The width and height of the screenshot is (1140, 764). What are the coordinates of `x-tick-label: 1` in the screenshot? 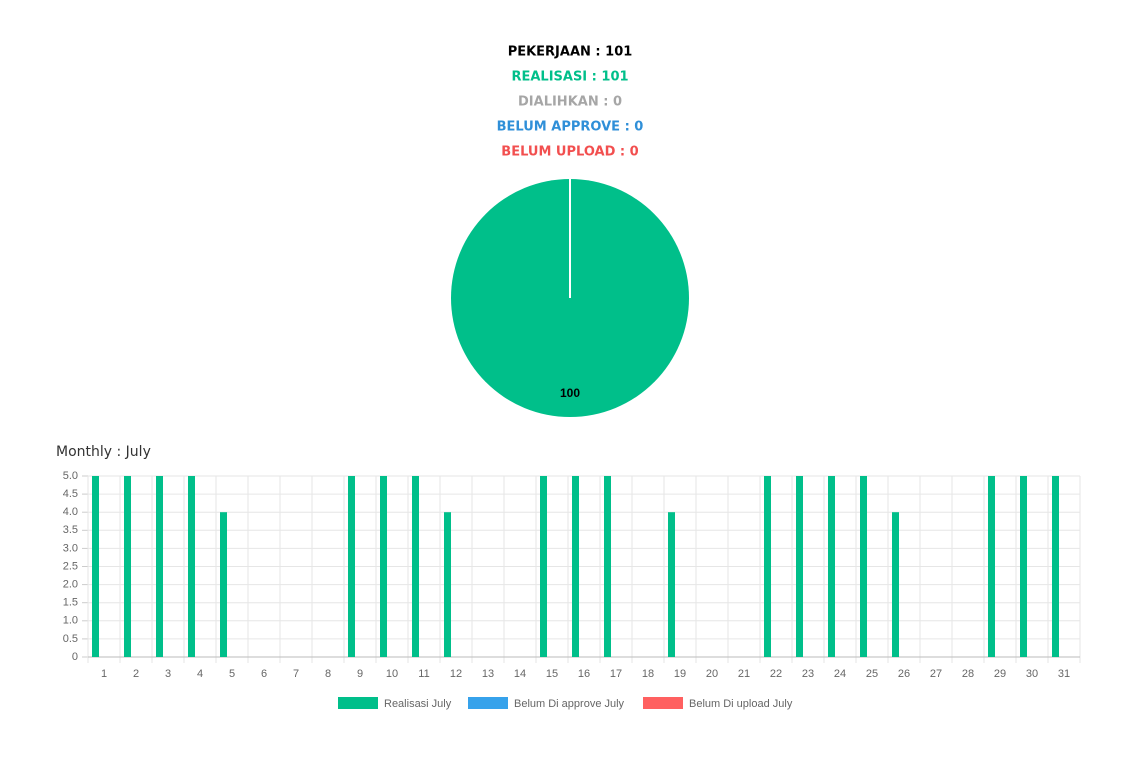 It's located at (104, 674).